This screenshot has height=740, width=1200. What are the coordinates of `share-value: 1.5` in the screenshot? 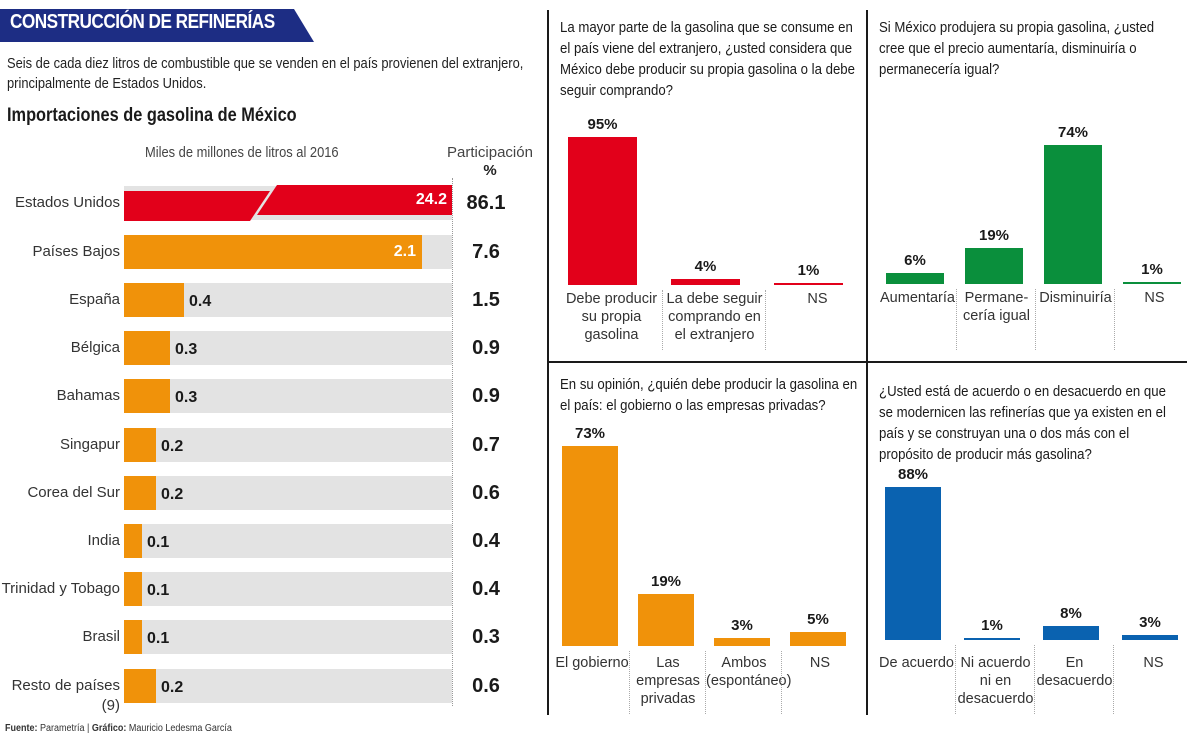 It's located at (486, 300).